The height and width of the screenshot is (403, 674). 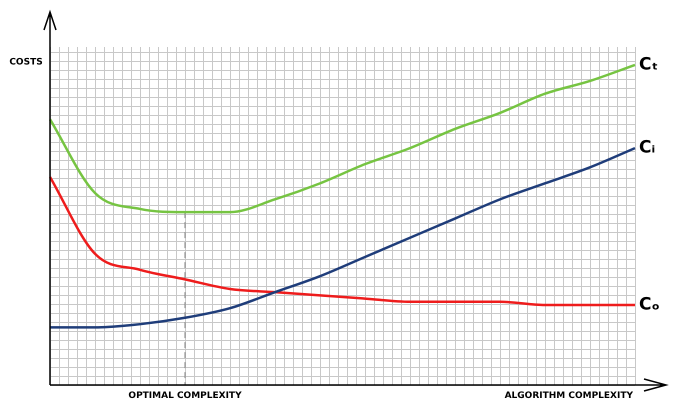 What do you see at coordinates (185, 395) in the screenshot?
I see `text: OPTIMAL COMPLEXITY` at bounding box center [185, 395].